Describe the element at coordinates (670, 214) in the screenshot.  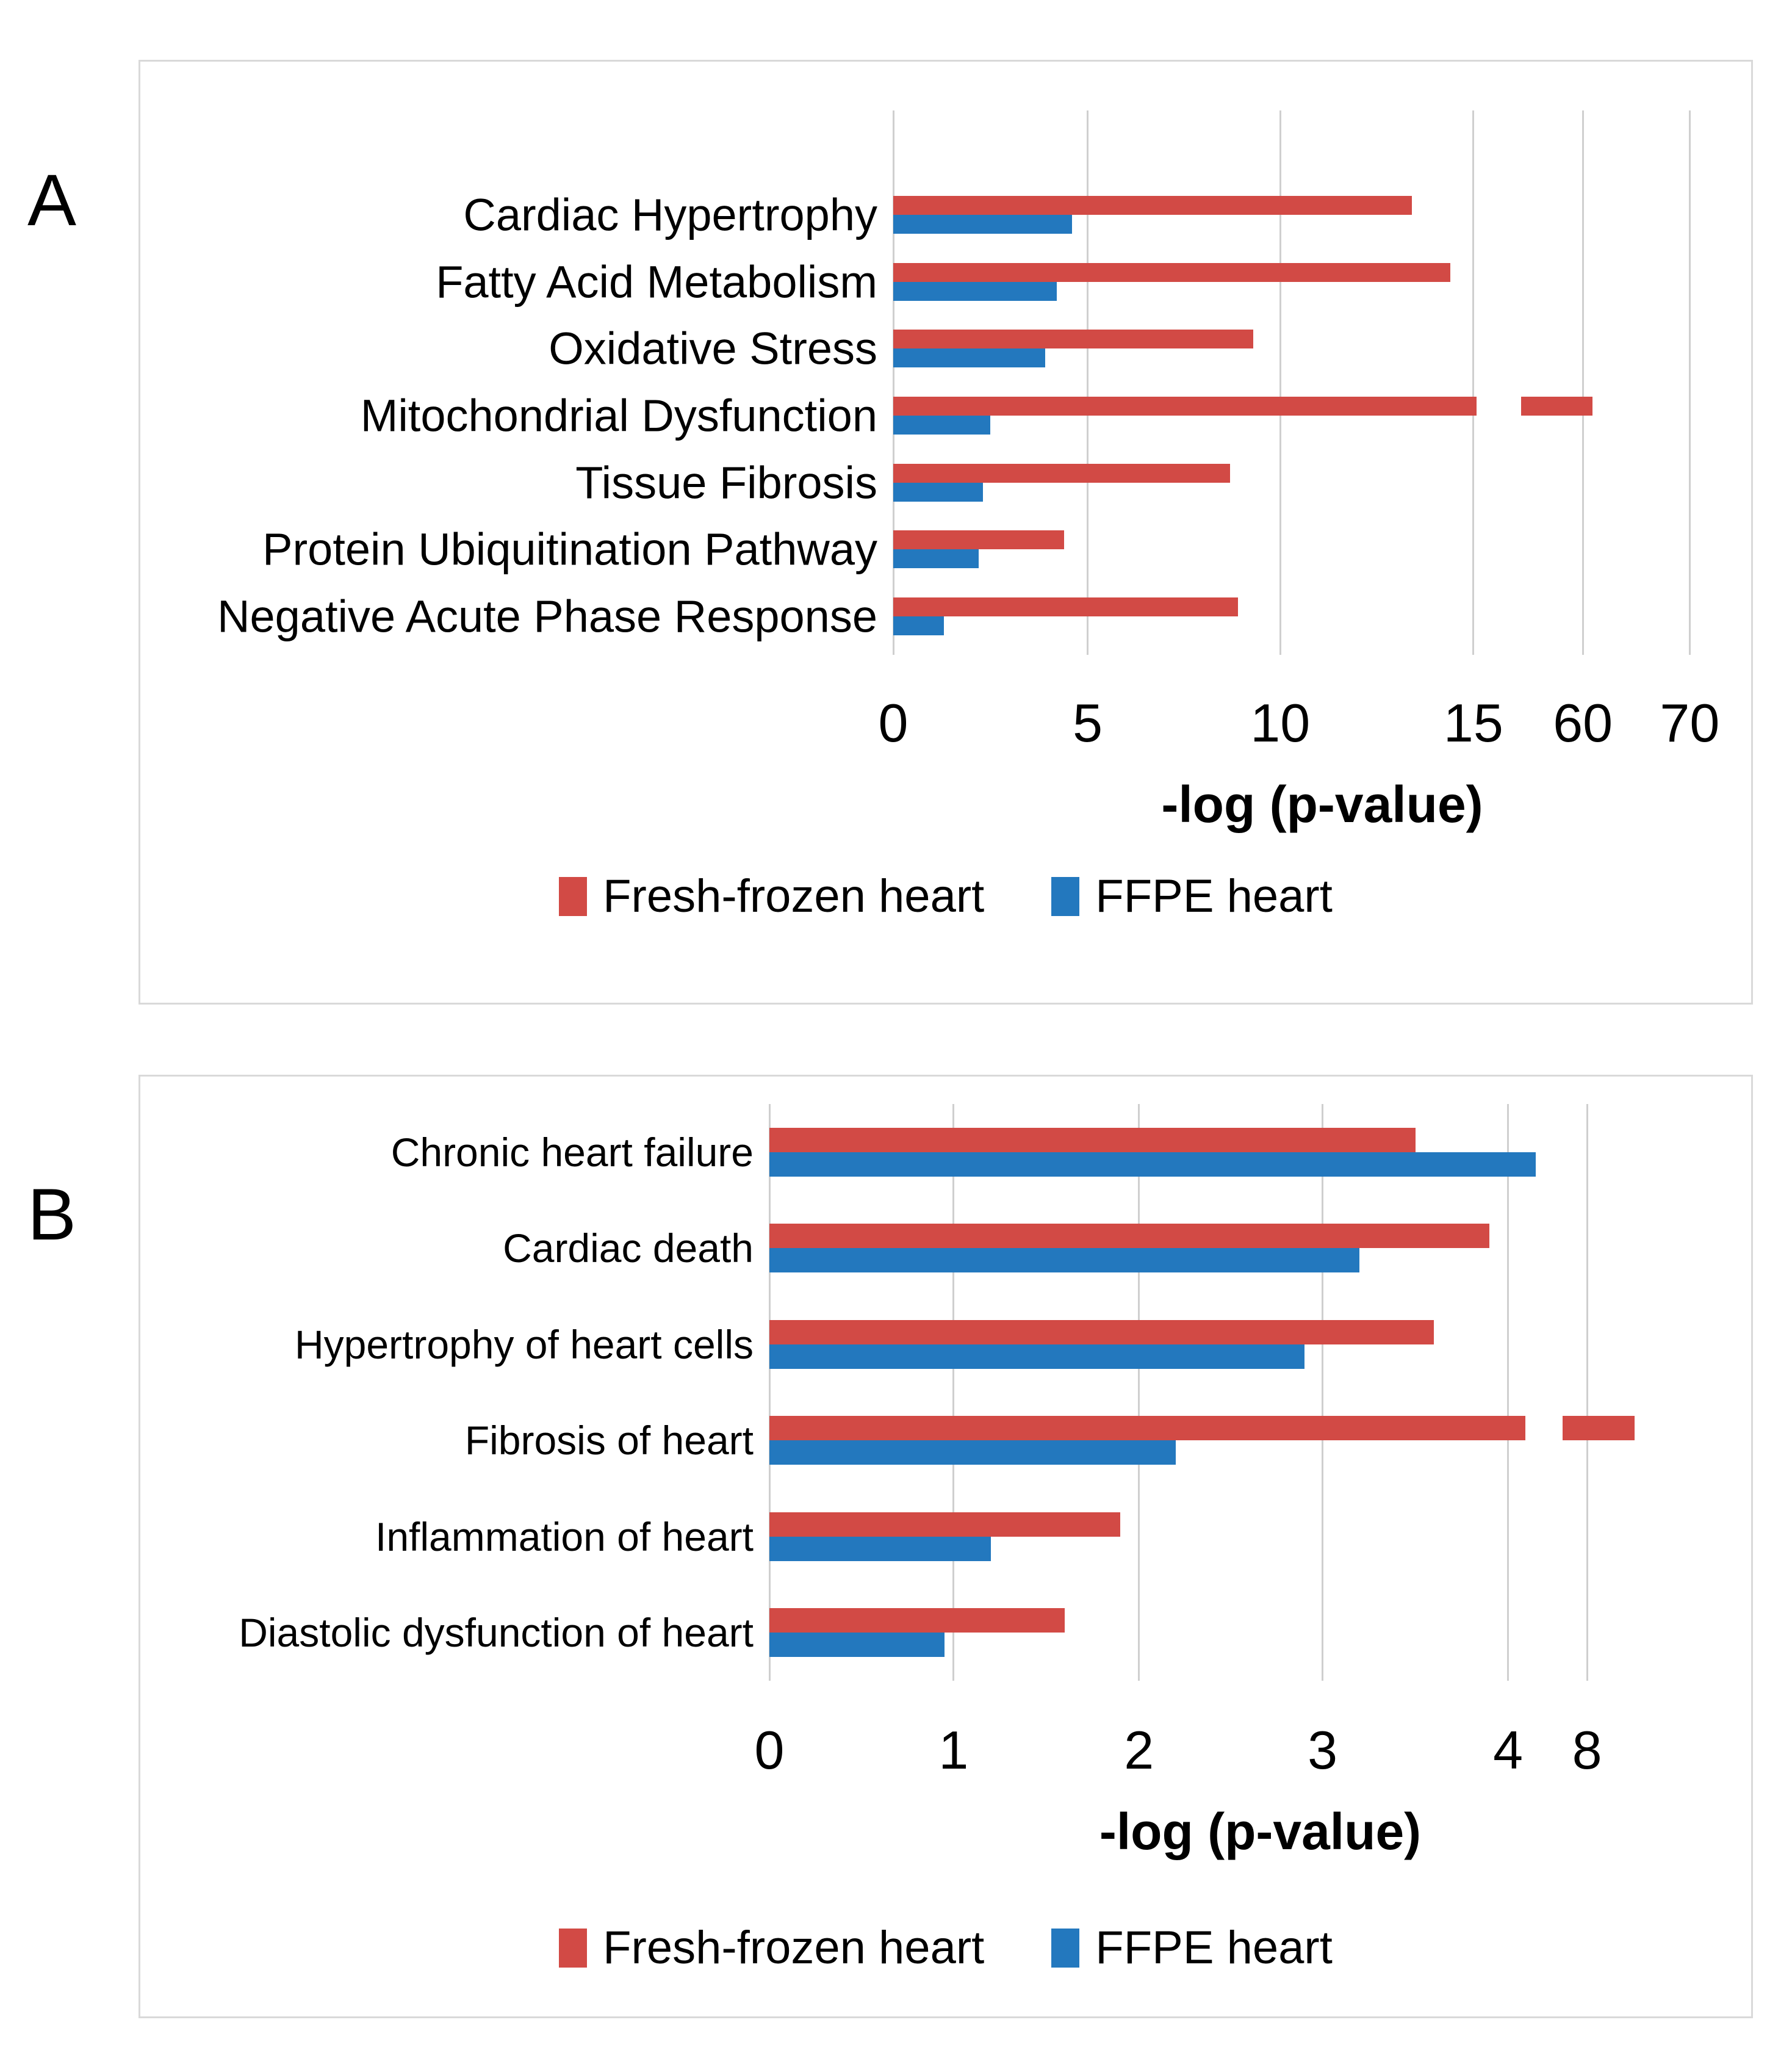
I see `category-label: Cardiac Hypertrophy` at that location.